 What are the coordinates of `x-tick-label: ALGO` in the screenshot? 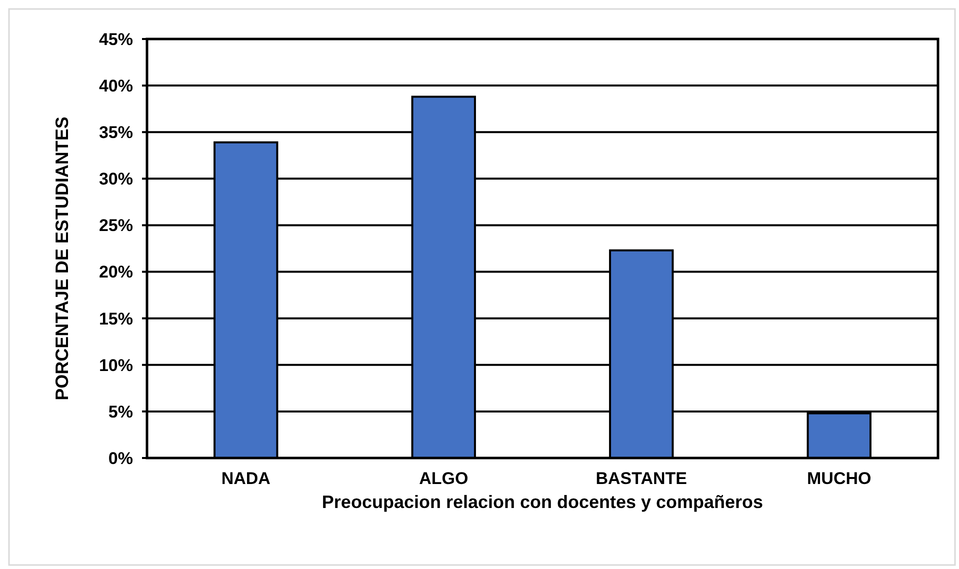 It's located at (443, 478).